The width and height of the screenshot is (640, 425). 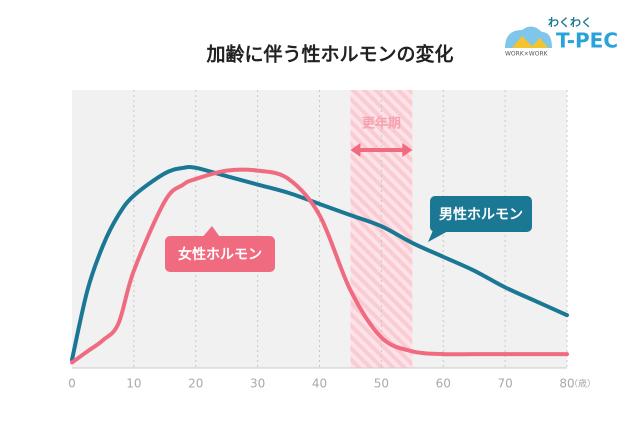 What do you see at coordinates (443, 384) in the screenshot?
I see `x-tick-label: 60` at bounding box center [443, 384].